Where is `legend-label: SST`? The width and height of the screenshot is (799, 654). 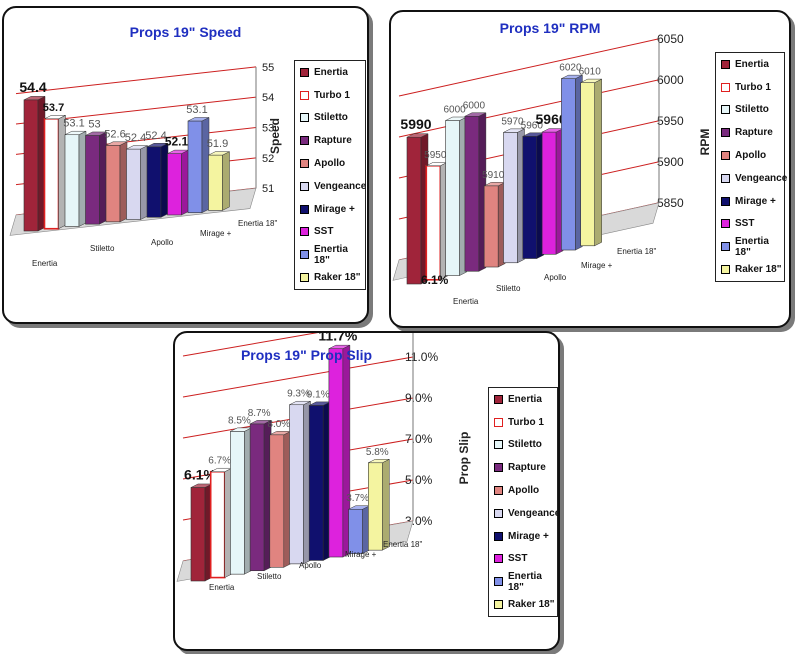
legend-label: SST is located at coordinates (518, 559).